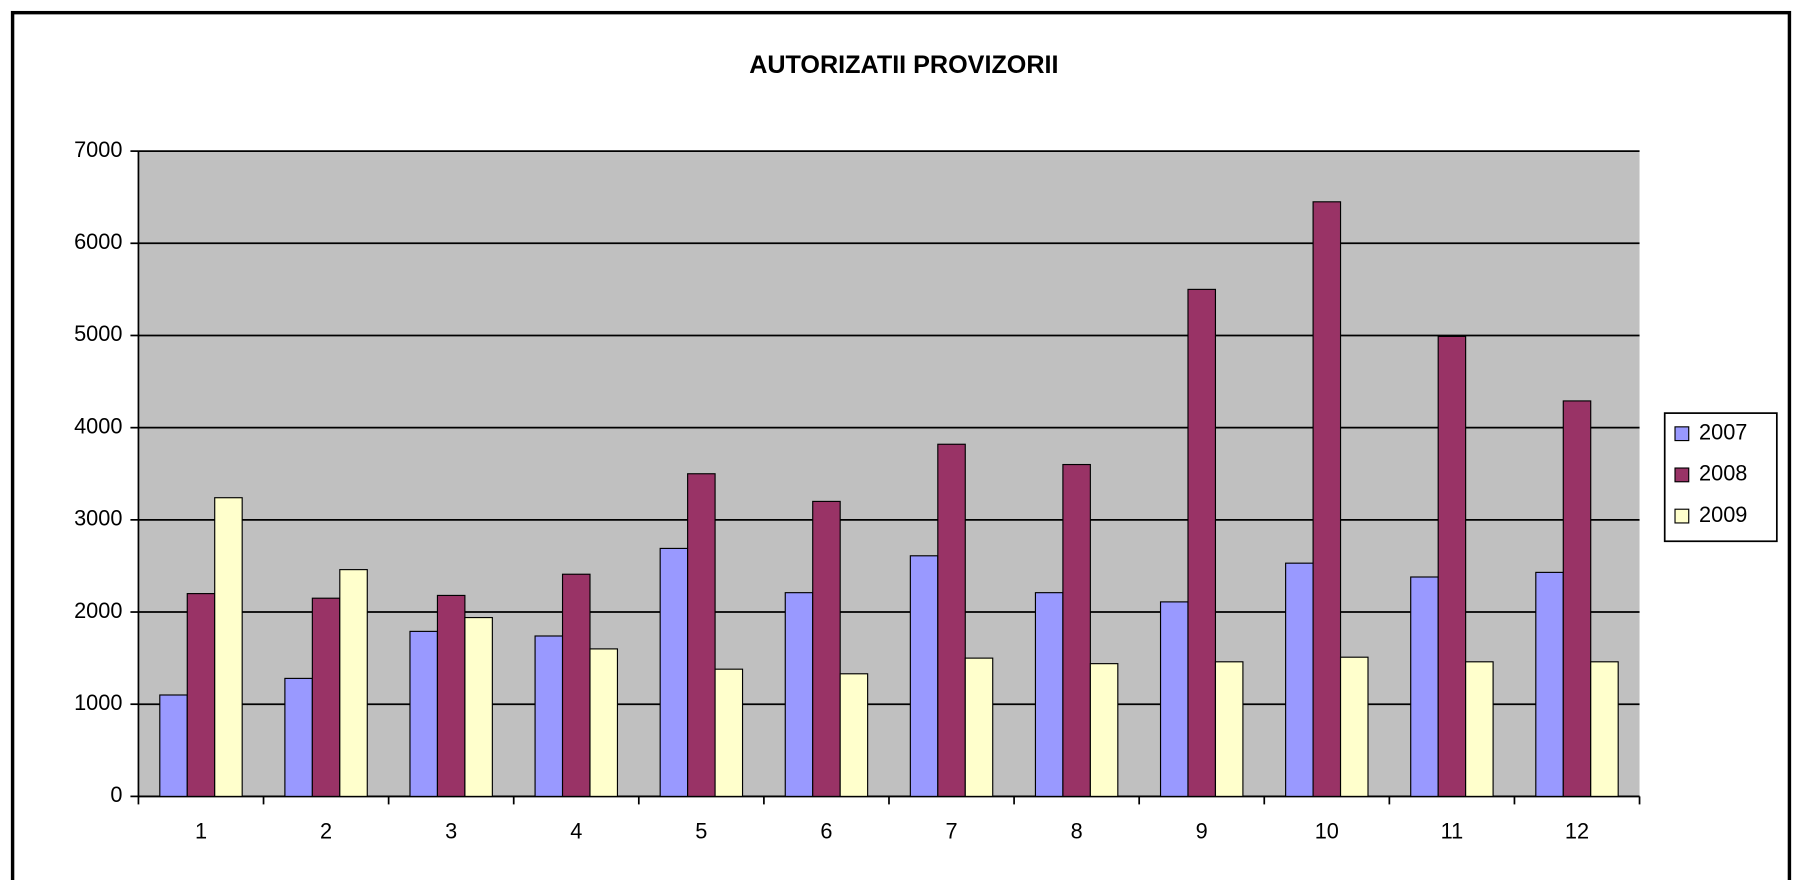  What do you see at coordinates (1202, 831) in the screenshot?
I see `x-tick-label: 9` at bounding box center [1202, 831].